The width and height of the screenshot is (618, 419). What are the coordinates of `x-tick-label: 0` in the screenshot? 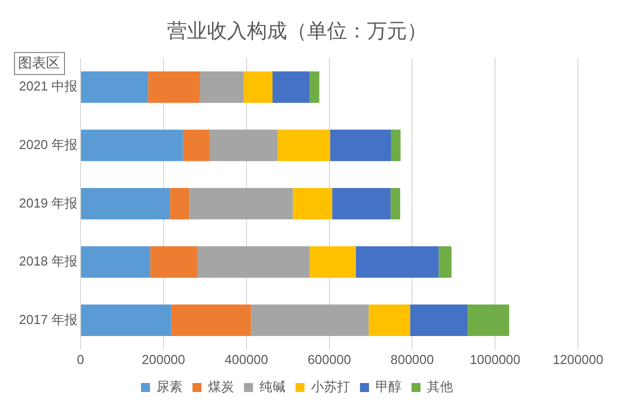 It's located at (80, 359).